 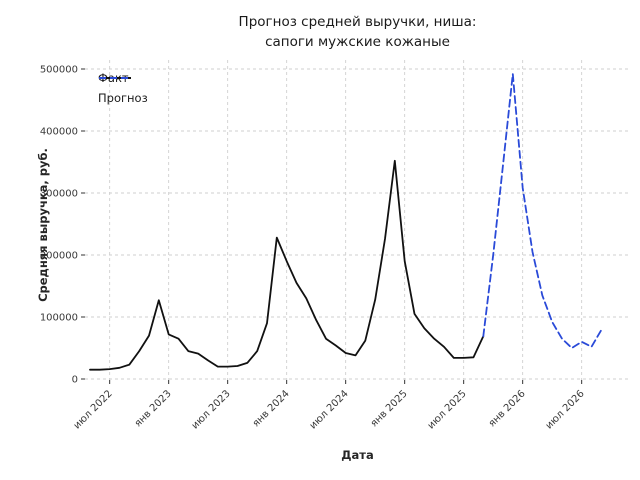 I want to click on y-tick-label: 0, so click(x=75, y=380).